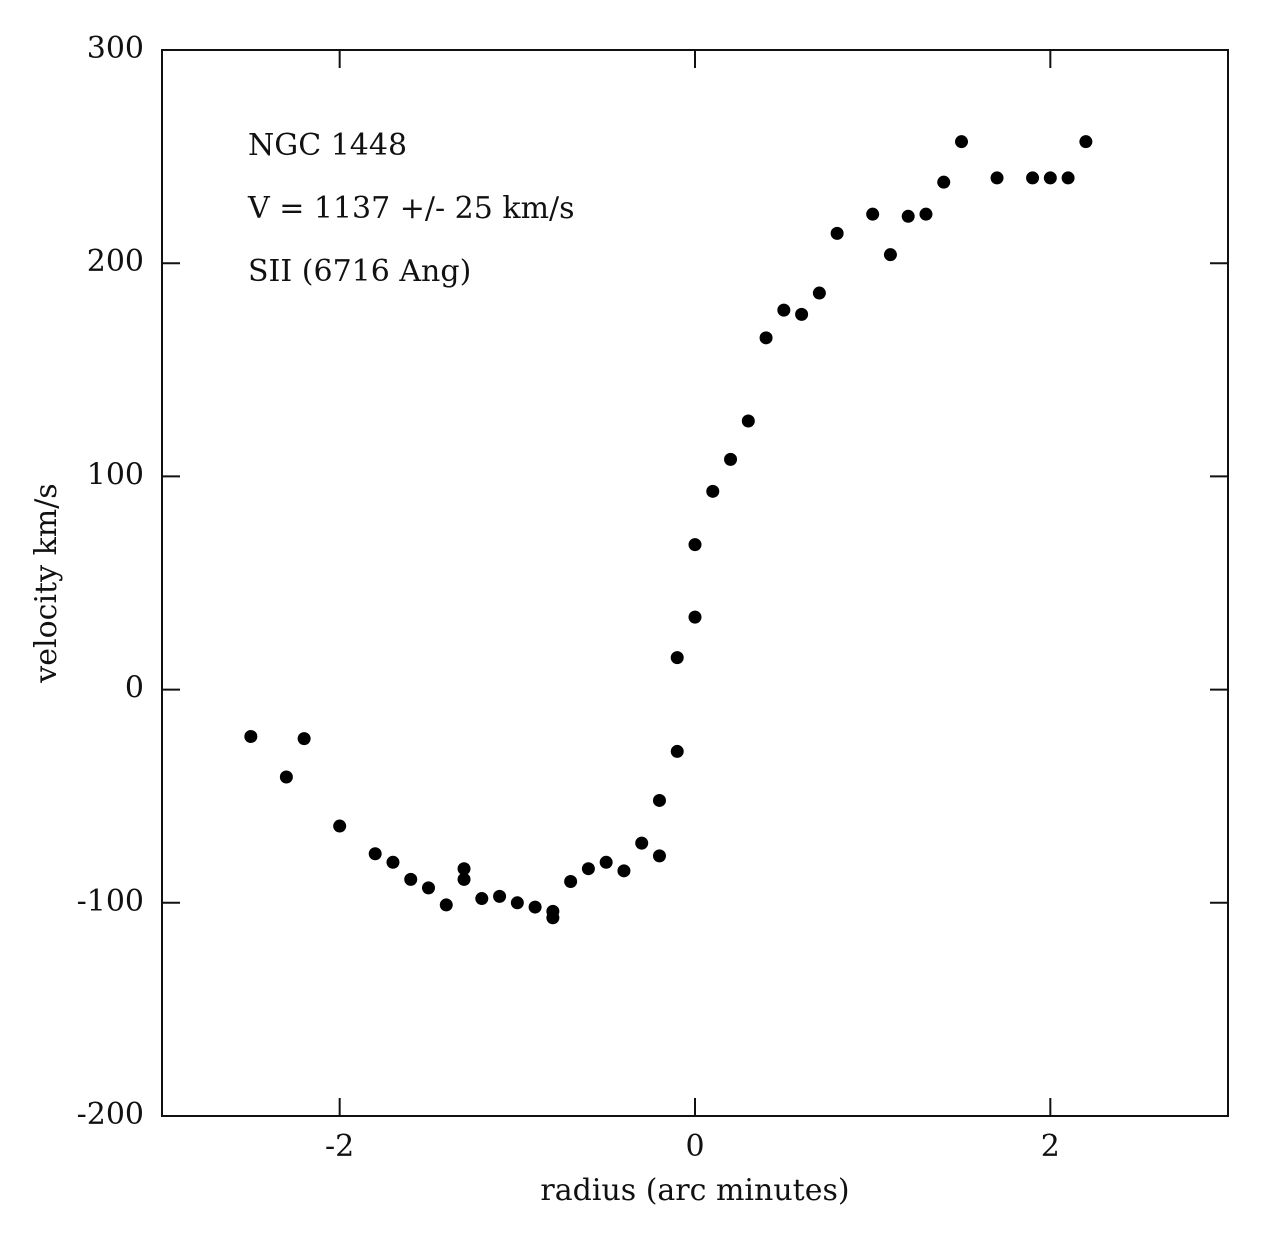  What do you see at coordinates (115, 474) in the screenshot?
I see `y-tick-label: 100` at bounding box center [115, 474].